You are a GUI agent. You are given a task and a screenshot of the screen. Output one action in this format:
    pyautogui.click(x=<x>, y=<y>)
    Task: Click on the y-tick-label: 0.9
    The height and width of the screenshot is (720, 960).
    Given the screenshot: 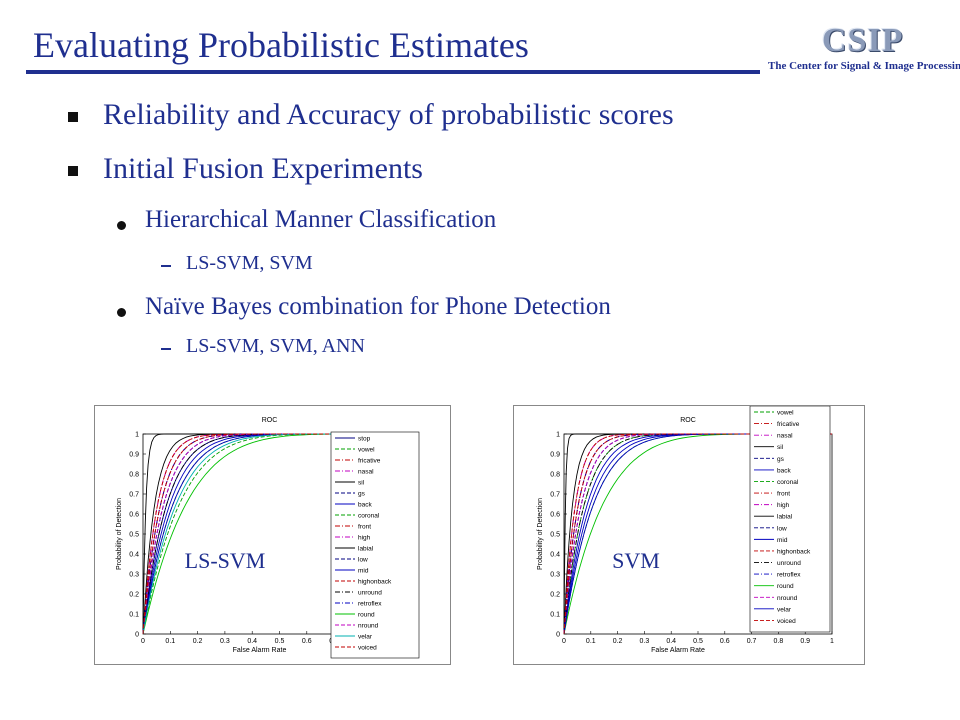 What is the action you would take?
    pyautogui.click(x=555, y=455)
    